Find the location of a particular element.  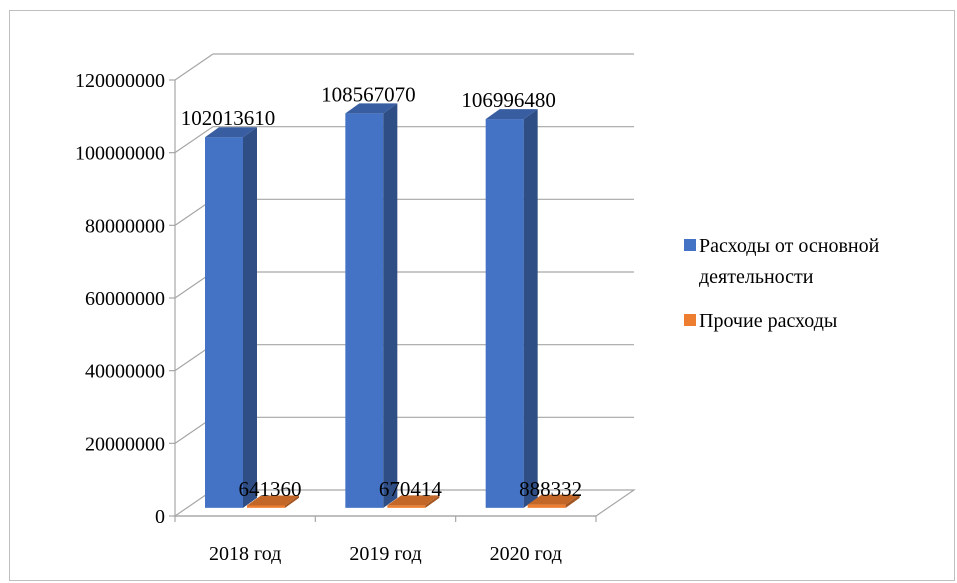

data-label: 108567070 is located at coordinates (368, 94).